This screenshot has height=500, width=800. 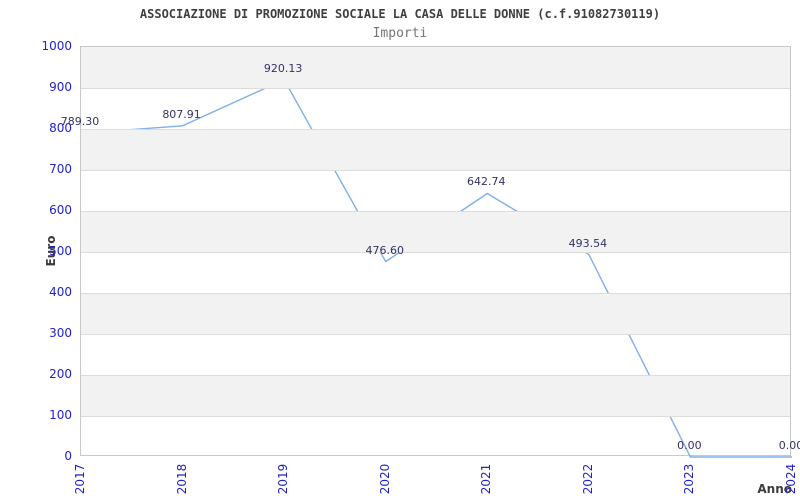 What do you see at coordinates (60, 292) in the screenshot?
I see `y-tick-label: 400` at bounding box center [60, 292].